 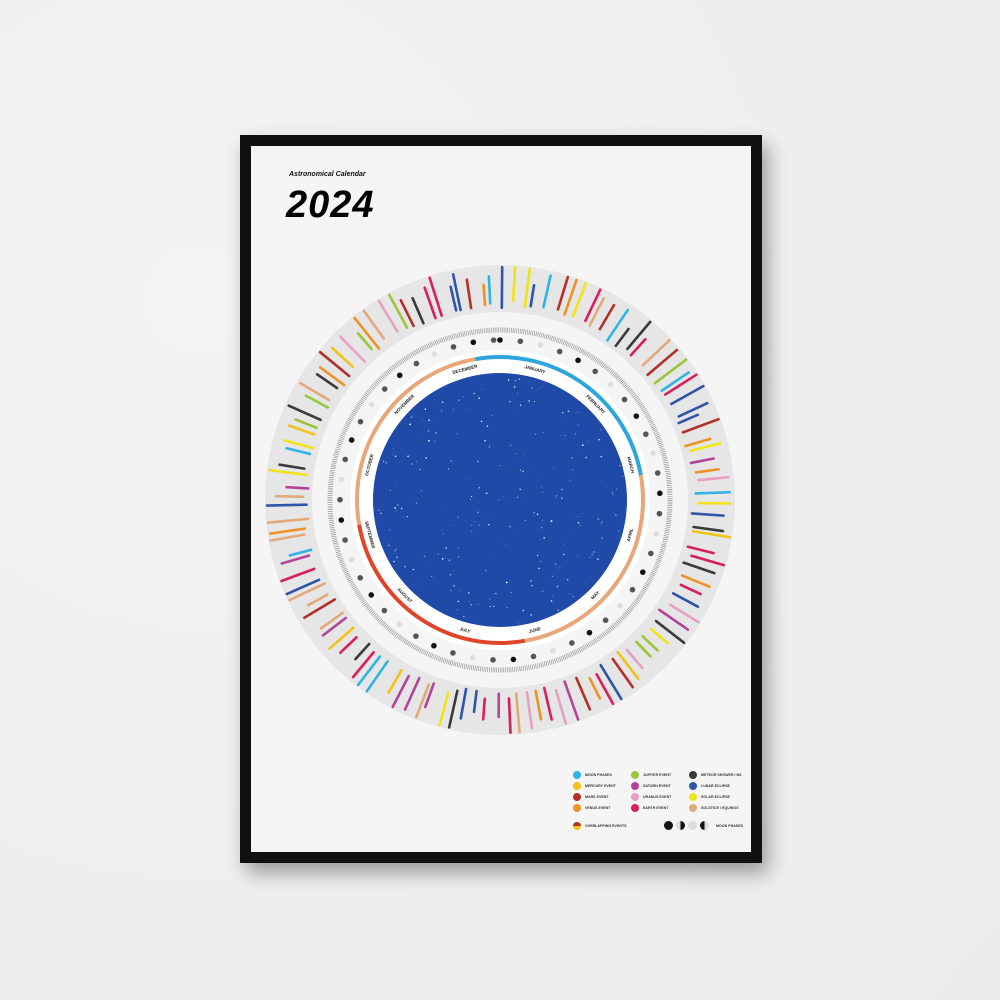 What do you see at coordinates (658, 808) in the screenshot?
I see `legend-item: EARTH EVENT` at bounding box center [658, 808].